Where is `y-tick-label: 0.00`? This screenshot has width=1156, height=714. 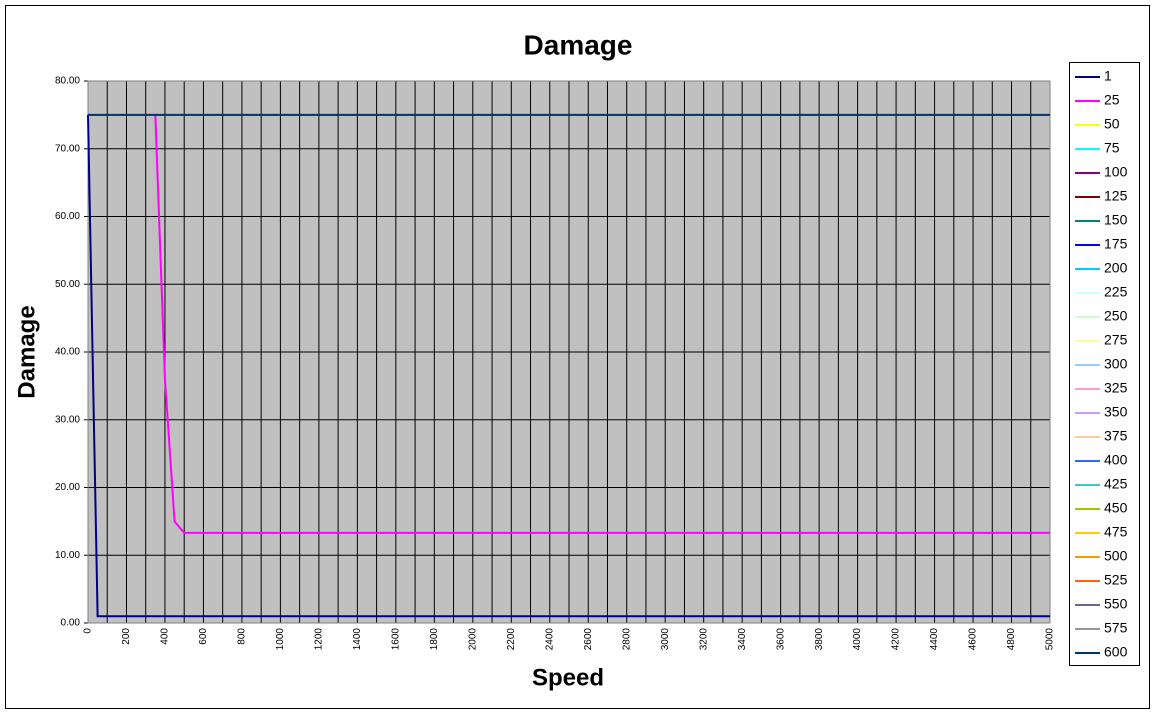
y-tick-label: 0.00 is located at coordinates (71, 623).